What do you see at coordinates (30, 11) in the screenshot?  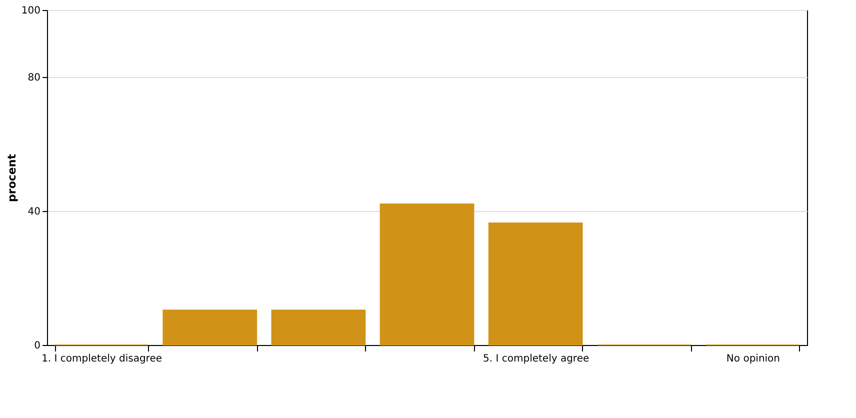 I see `y-tick-label: 100` at bounding box center [30, 11].